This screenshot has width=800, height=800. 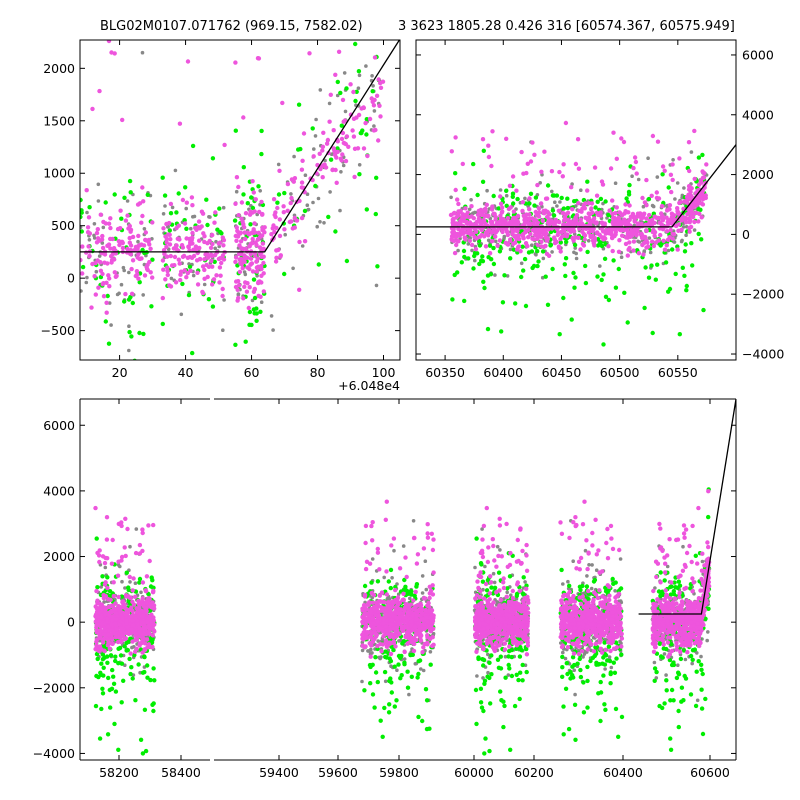 I want to click on zoom-left-xtick-label: 40, so click(x=186, y=372).